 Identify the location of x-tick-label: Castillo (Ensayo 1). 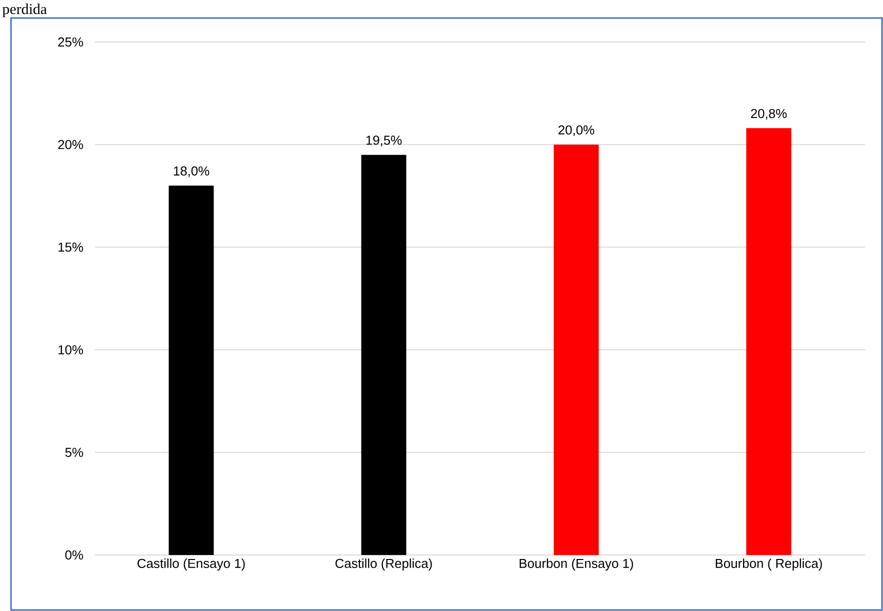
(191, 564).